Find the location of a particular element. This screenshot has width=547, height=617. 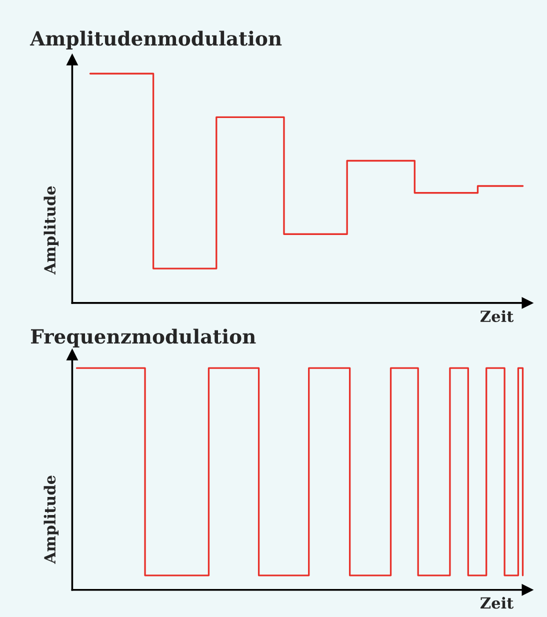

chart-title: Frequenzmodulation is located at coordinates (143, 338).